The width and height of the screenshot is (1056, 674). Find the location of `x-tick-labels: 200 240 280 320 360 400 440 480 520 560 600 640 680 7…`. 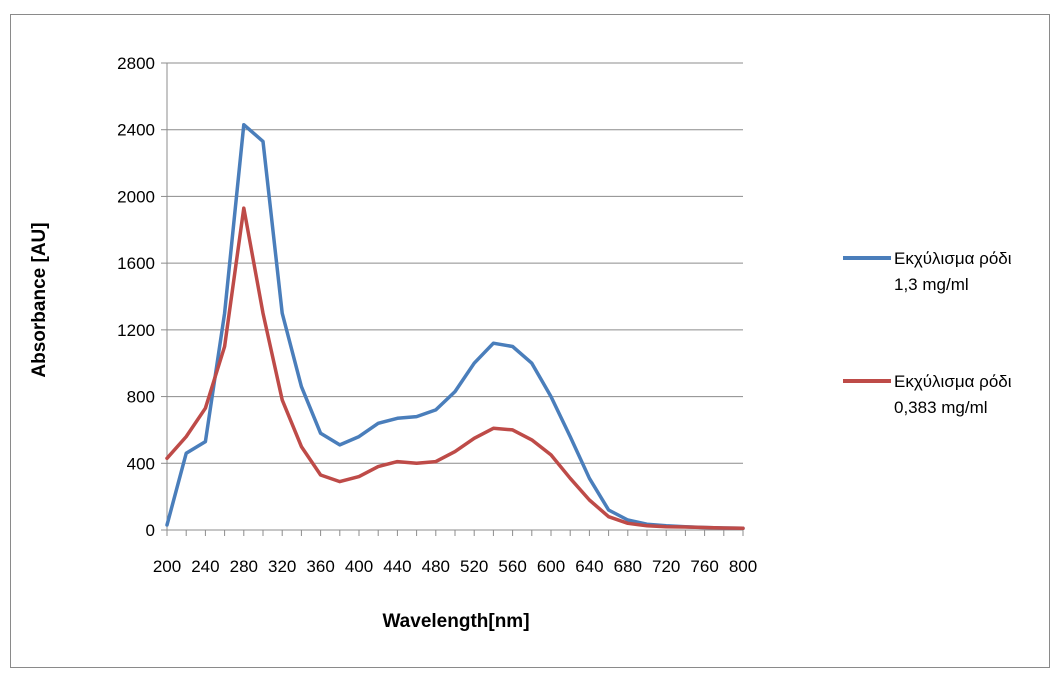

x-tick-labels: 200 240 280 320 360 400 440 480 520 560 600 640 680 7… is located at coordinates (455, 566).